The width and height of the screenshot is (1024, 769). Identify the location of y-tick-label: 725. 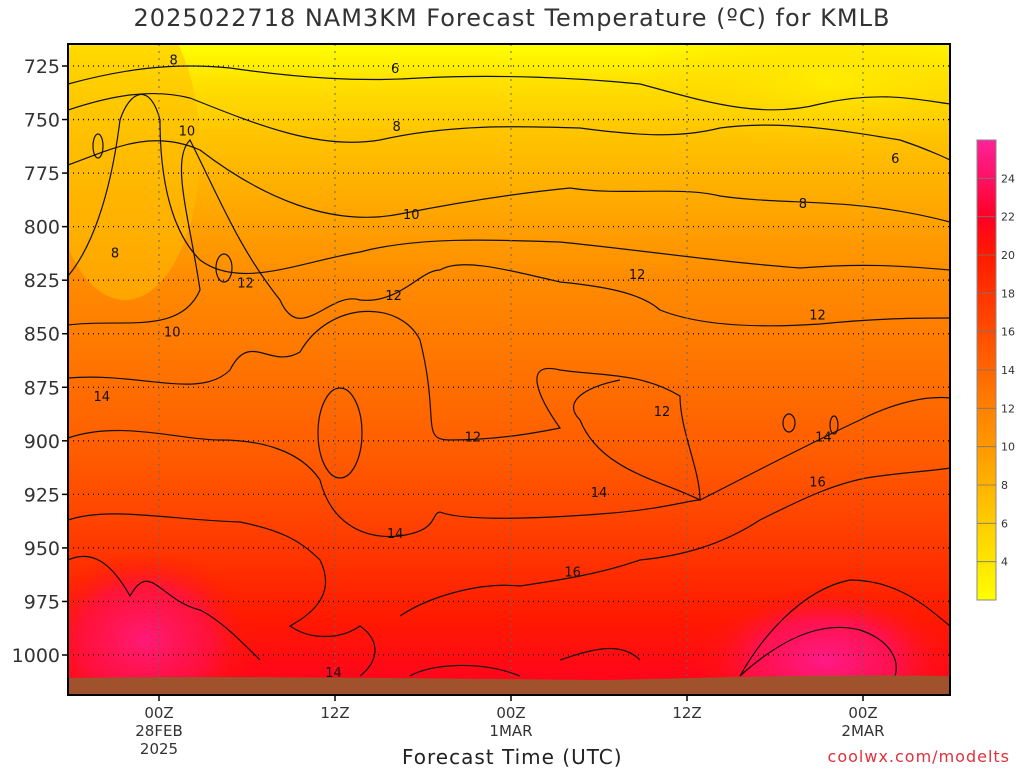
(42, 67).